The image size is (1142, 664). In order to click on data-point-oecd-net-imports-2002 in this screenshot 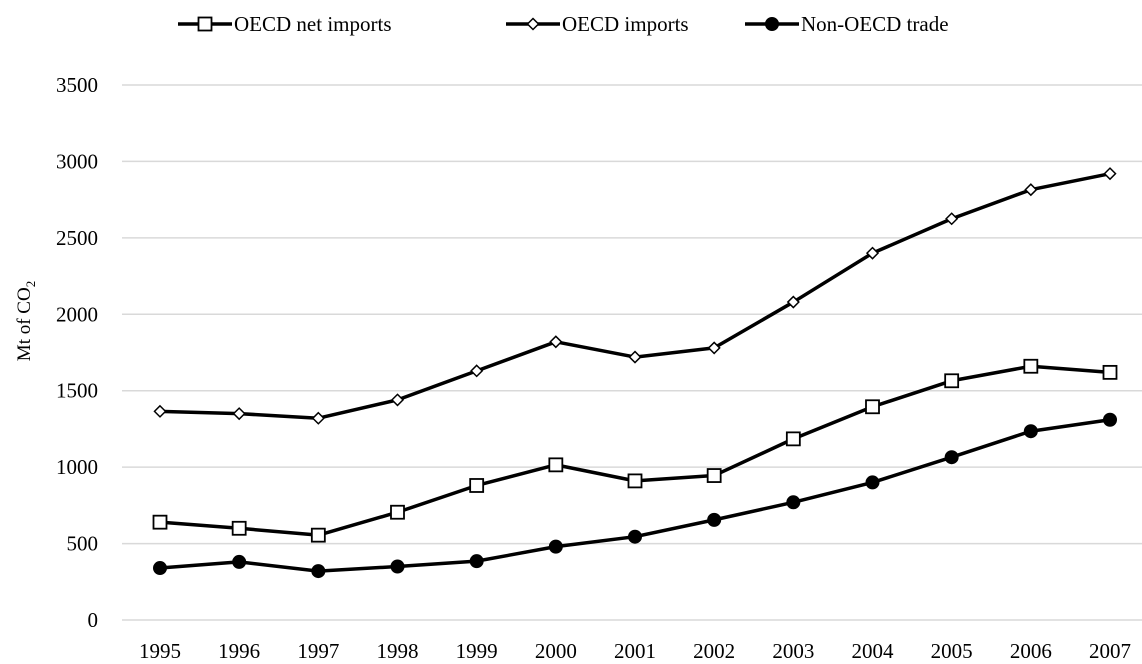, I will do `click(714, 475)`.